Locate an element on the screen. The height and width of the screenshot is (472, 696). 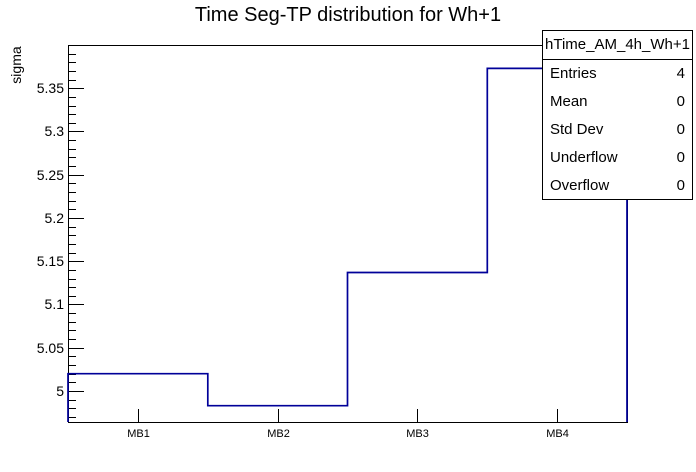
plot-title: Time Seg-TP distribution for Wh+1 is located at coordinates (348, 15).